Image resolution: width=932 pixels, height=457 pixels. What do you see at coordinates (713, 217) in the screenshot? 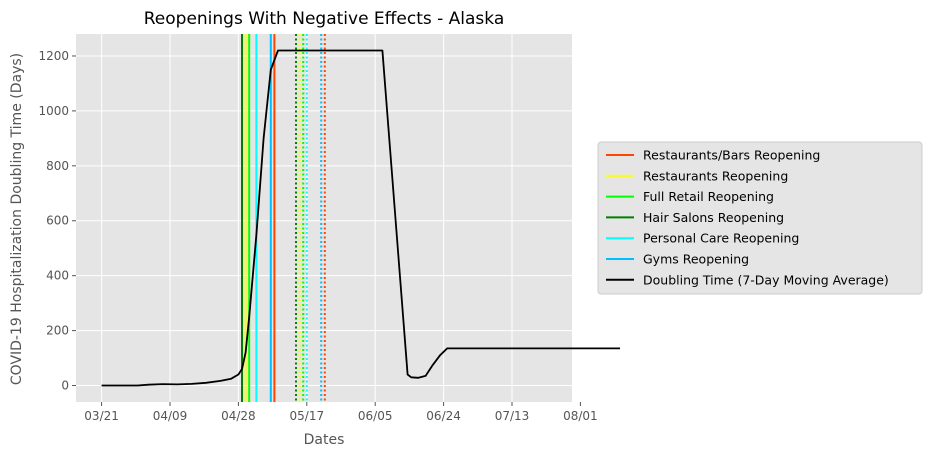
I see `legend-label: Hair Salons Reopening` at bounding box center [713, 217].